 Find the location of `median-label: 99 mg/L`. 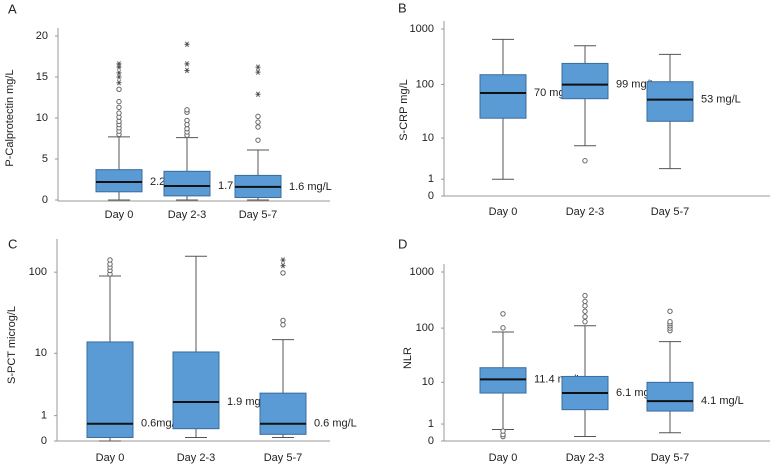

median-label: 99 mg/L is located at coordinates (636, 85).